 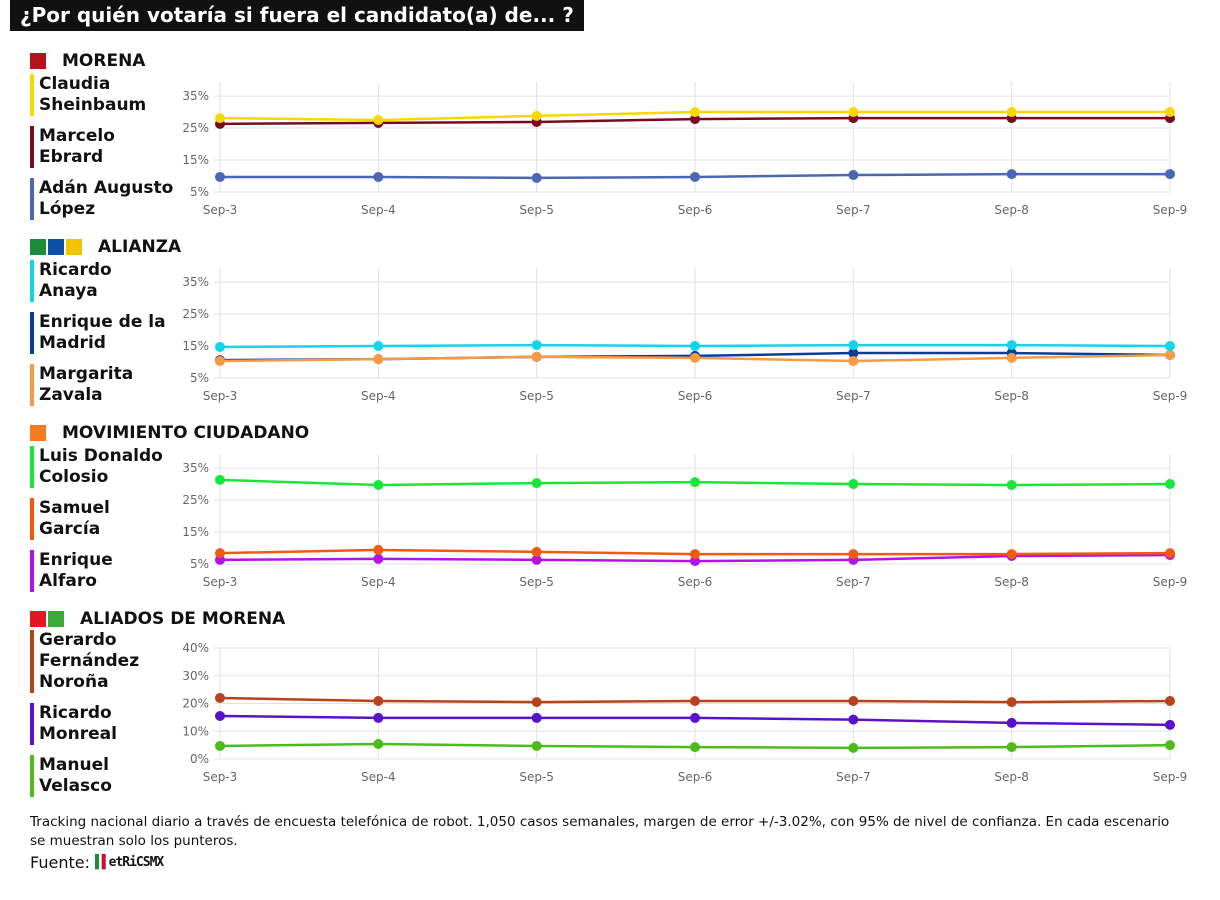 I want to click on party-header: ALIADOS DE MORENA, so click(x=157, y=619).